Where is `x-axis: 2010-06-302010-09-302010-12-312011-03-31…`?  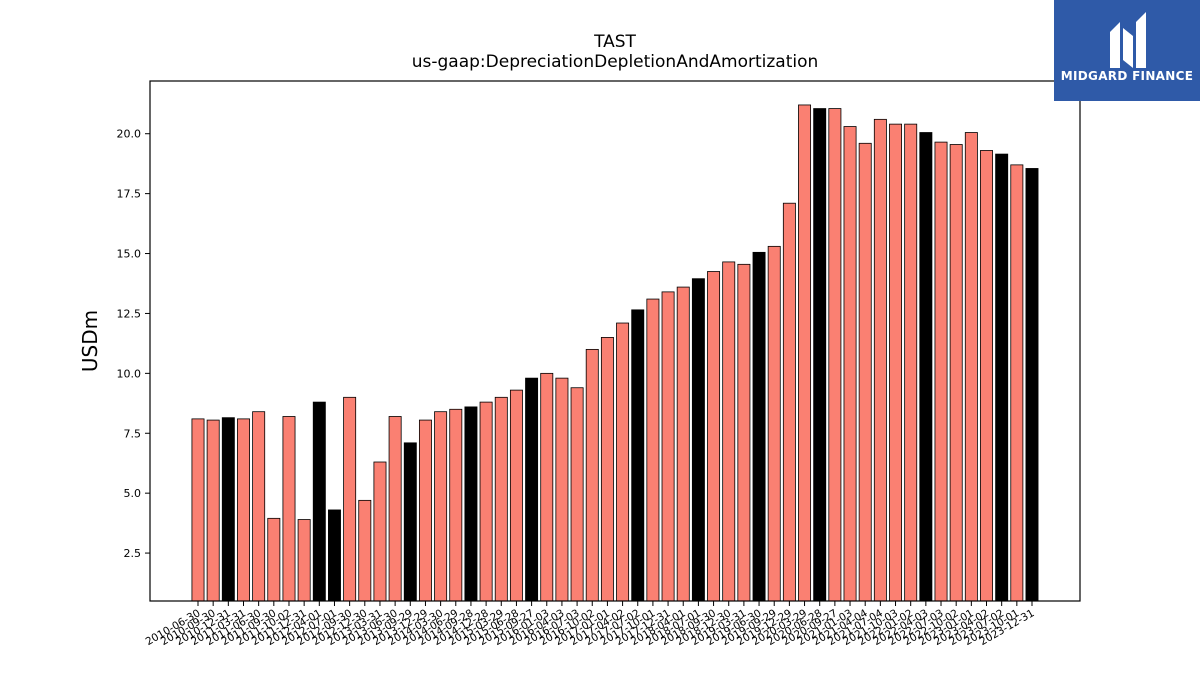 x-axis: 2010-06-302010-09-302010-12-312011-03-31… is located at coordinates (590, 624).